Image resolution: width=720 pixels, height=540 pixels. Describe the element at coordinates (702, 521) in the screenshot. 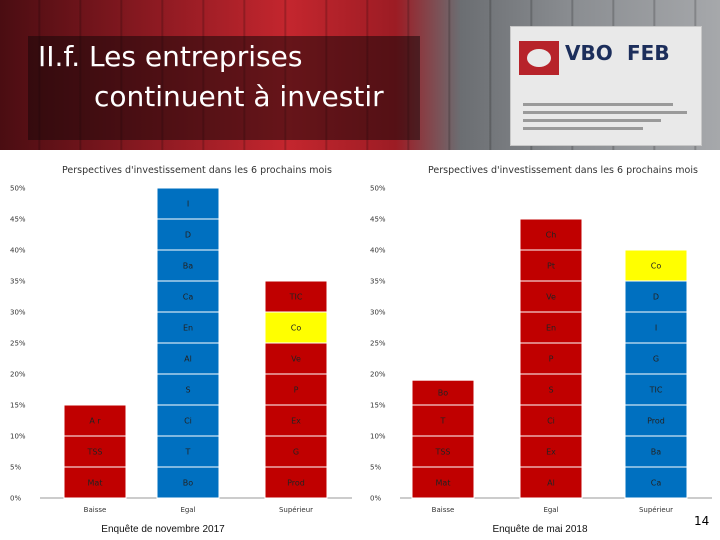

I see `page-number: 14` at that location.